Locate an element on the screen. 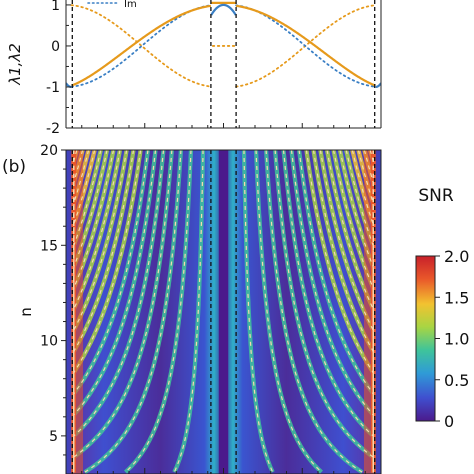 The height and width of the screenshot is (474, 474). legend-im-label: Im is located at coordinates (130, 5).